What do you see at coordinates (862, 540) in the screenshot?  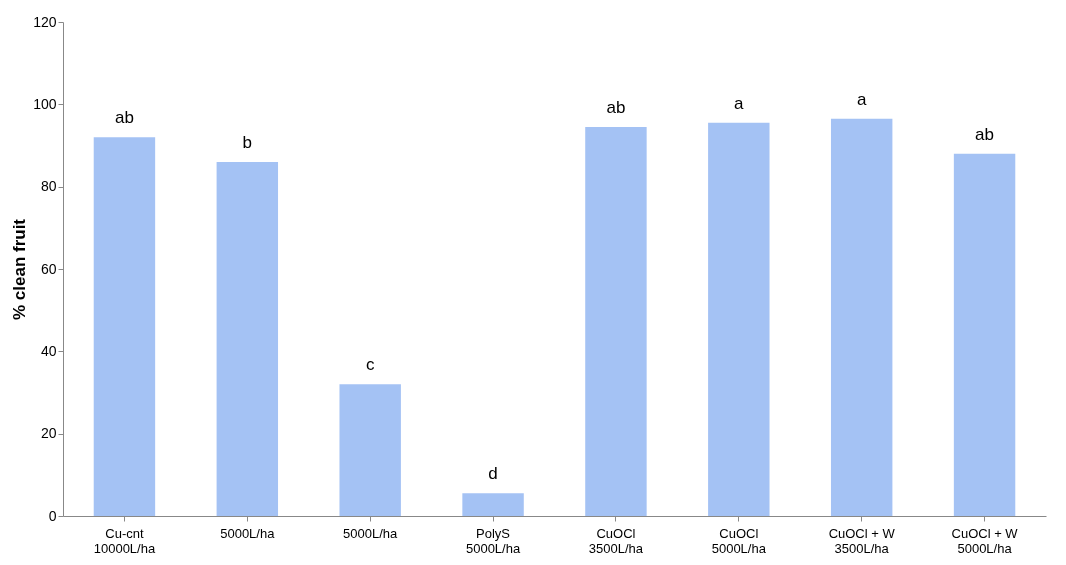 I see `x-tick-label: CuOCl + W 3500L/ha` at bounding box center [862, 540].